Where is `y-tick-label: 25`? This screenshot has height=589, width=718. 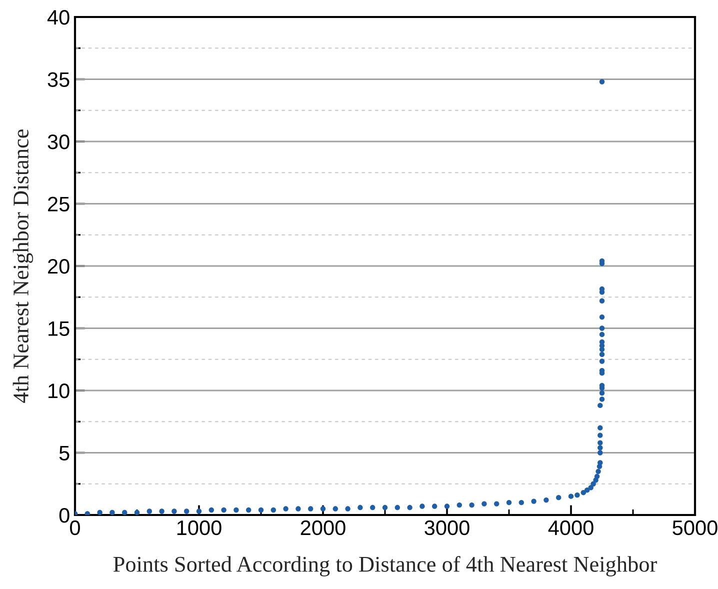
y-tick-label: 25 is located at coordinates (59, 204).